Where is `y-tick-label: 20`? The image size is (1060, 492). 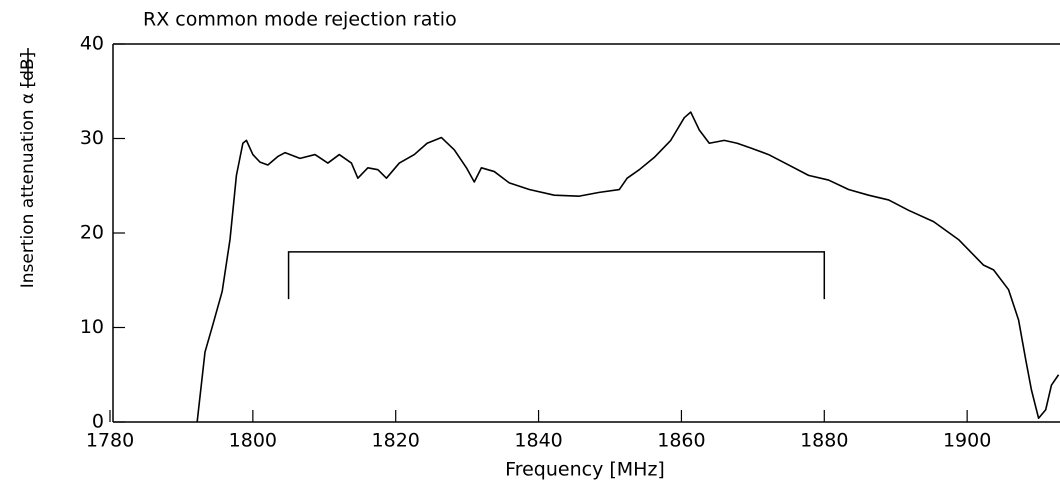 y-tick-label: 20 is located at coordinates (92, 233).